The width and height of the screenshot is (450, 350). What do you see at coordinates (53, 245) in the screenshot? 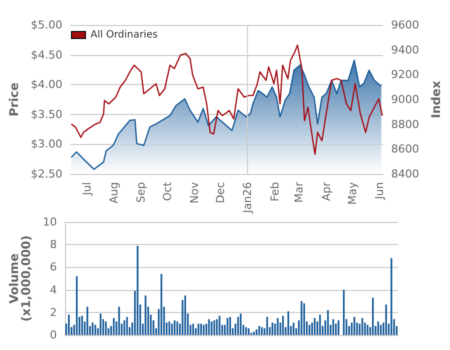
I see `y-tick-label: 8` at bounding box center [53, 245].